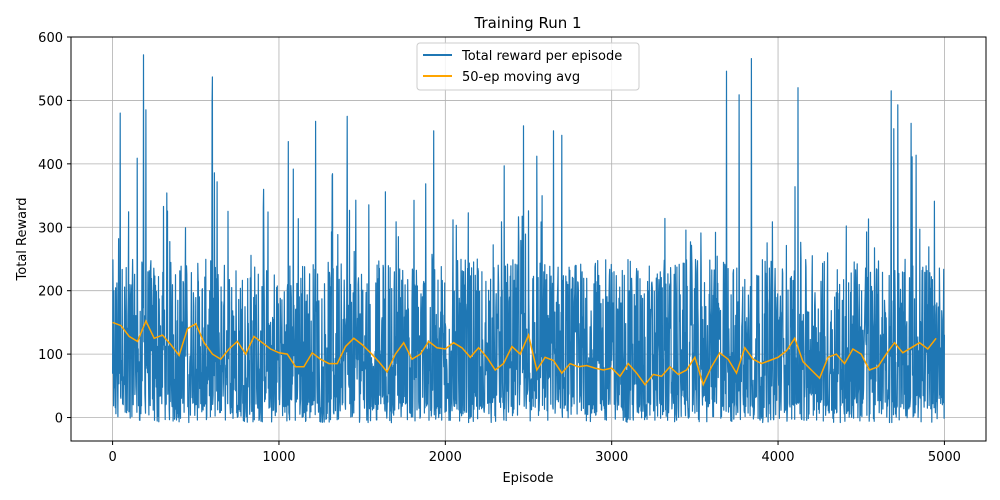 This screenshot has height=500, width=1000. What do you see at coordinates (527, 478) in the screenshot?
I see `x-axis-label: Episode` at bounding box center [527, 478].